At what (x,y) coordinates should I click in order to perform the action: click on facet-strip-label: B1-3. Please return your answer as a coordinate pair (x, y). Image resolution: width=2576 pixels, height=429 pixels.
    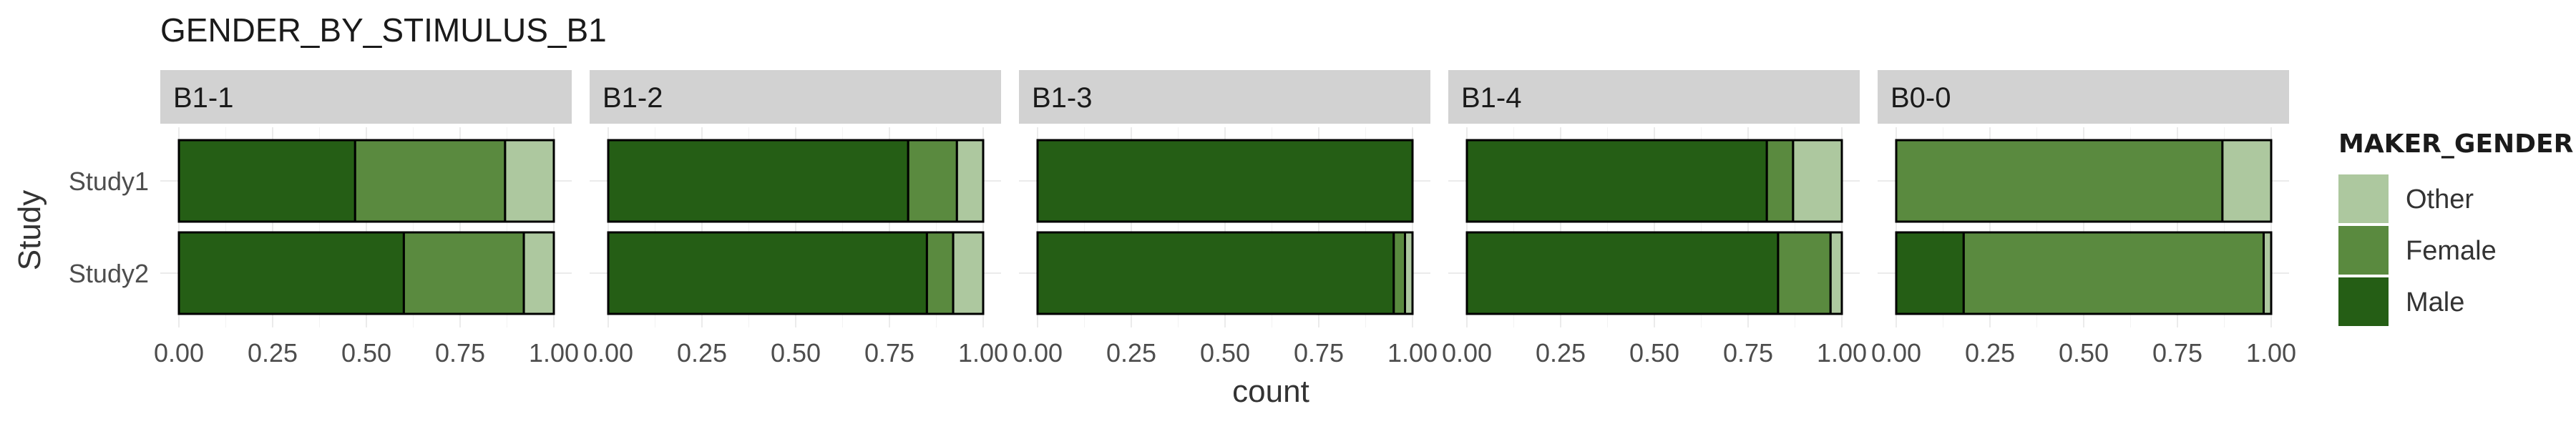
    Looking at the image, I should click on (1062, 98).